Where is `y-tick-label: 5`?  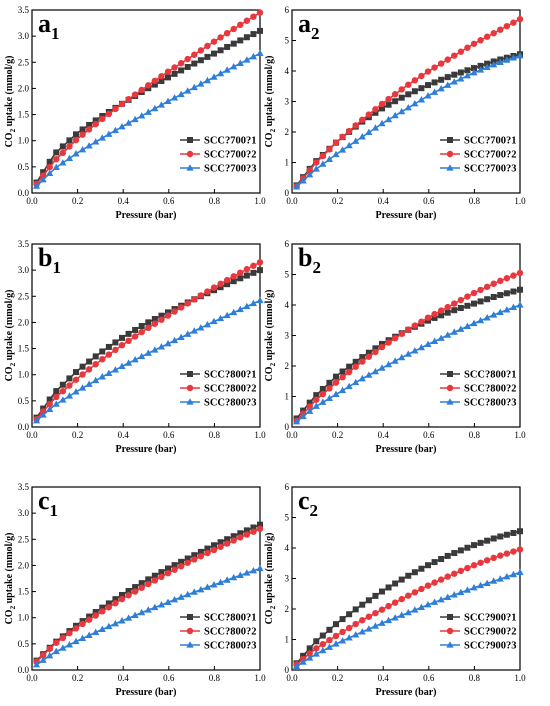 y-tick-label: 5 is located at coordinates (287, 275).